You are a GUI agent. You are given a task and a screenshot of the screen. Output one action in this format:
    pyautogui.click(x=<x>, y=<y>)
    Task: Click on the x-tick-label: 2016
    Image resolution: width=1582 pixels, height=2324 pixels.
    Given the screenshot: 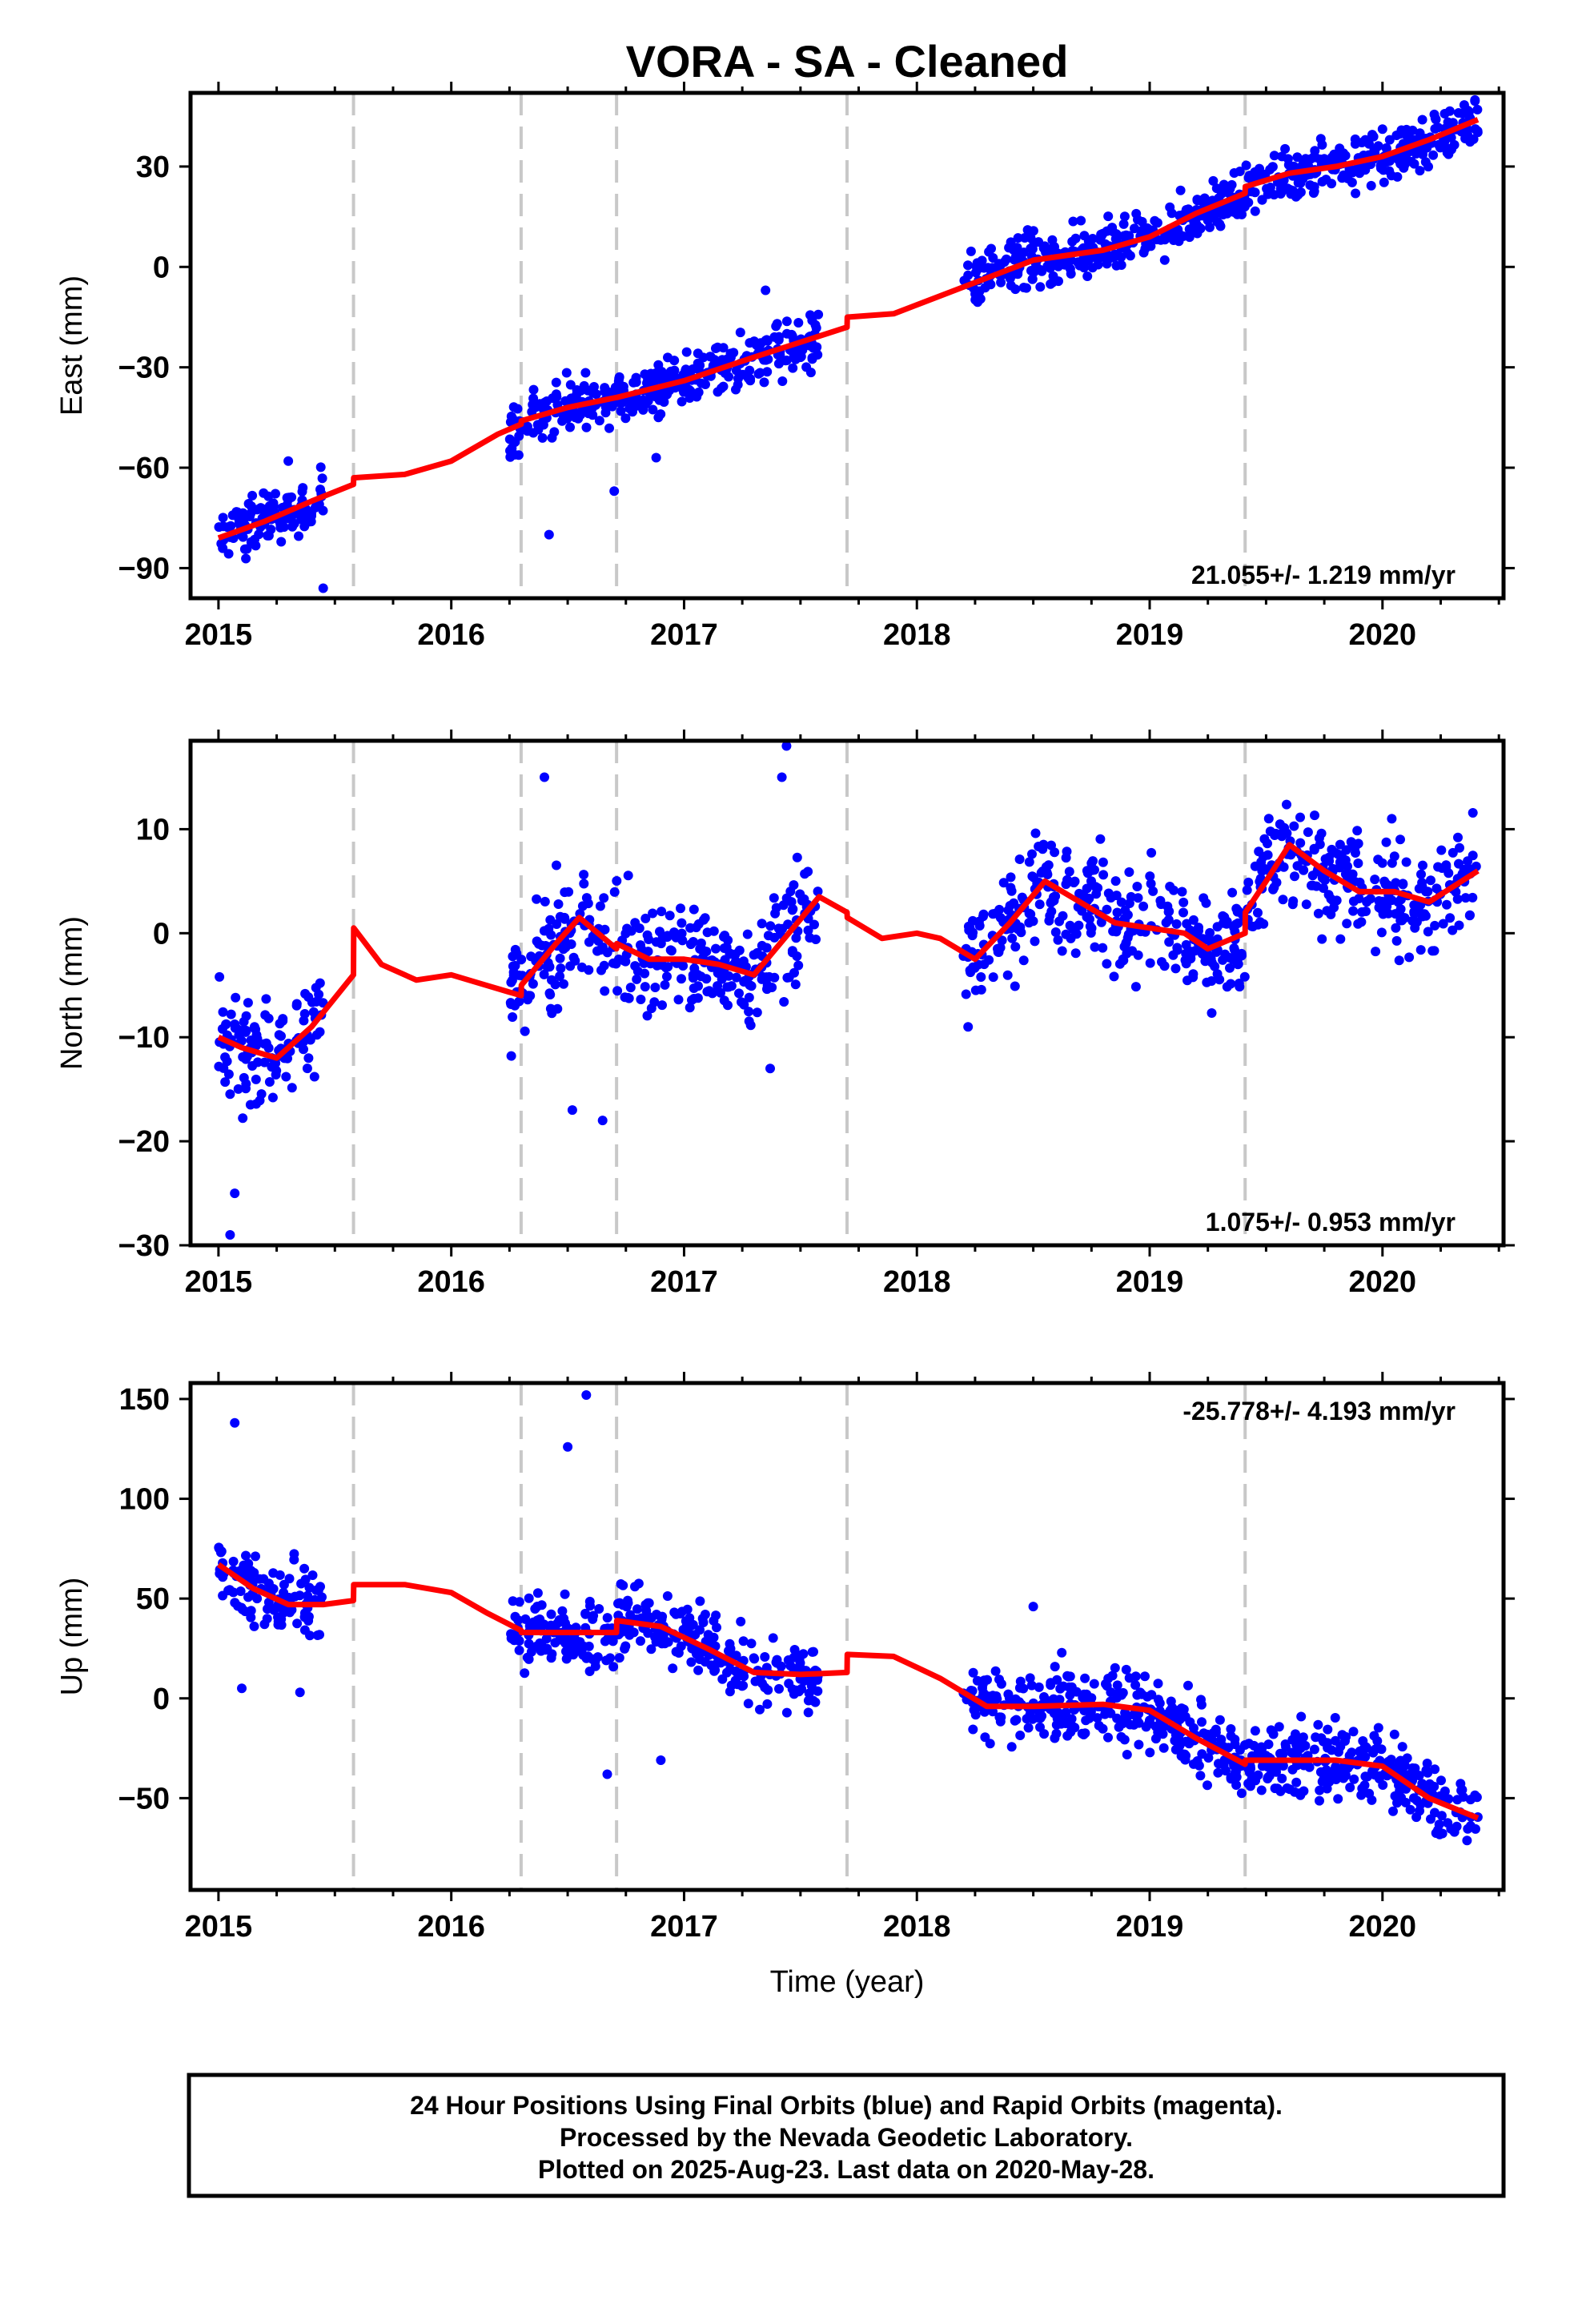 What is the action you would take?
    pyautogui.click(x=451, y=1927)
    